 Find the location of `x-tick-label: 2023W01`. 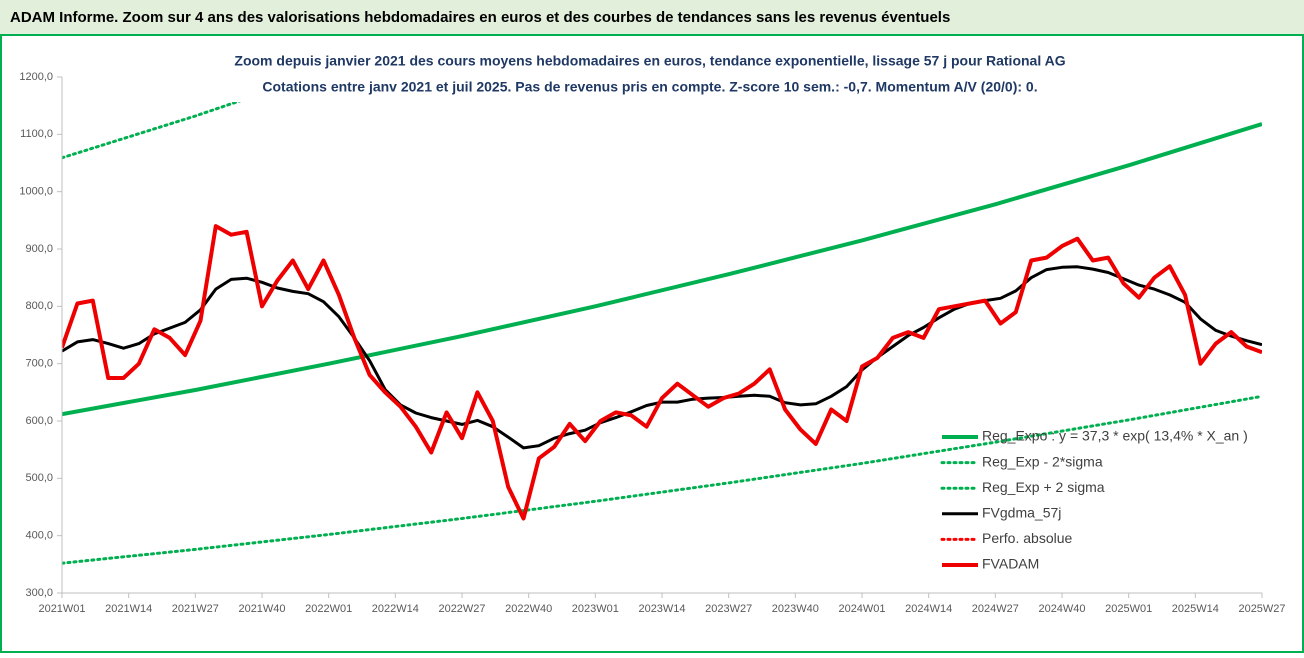

x-tick-label: 2023W01 is located at coordinates (595, 609).